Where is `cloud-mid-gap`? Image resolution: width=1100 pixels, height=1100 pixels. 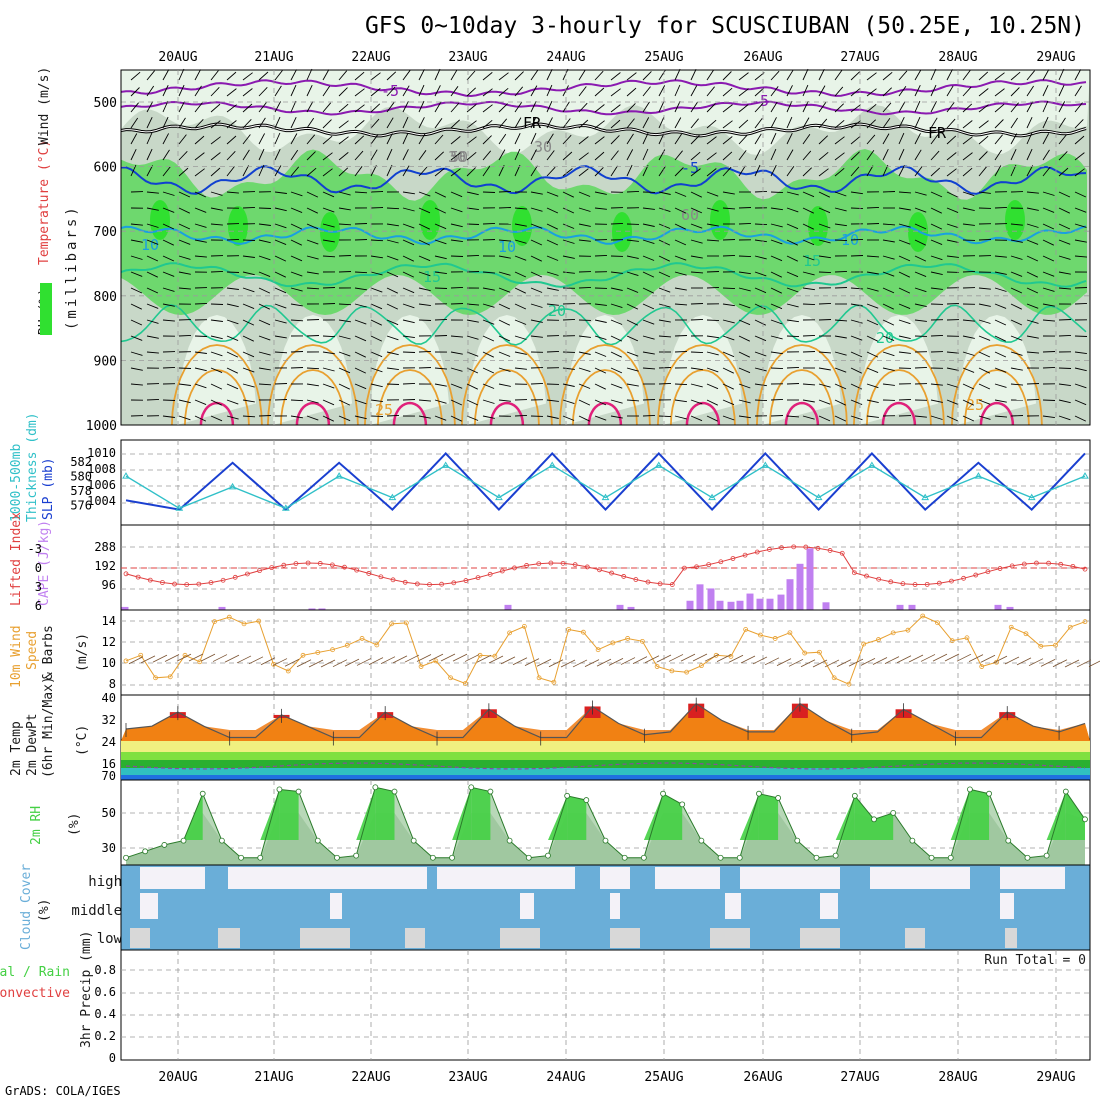
cloud-mid-gap is located at coordinates (149, 906).